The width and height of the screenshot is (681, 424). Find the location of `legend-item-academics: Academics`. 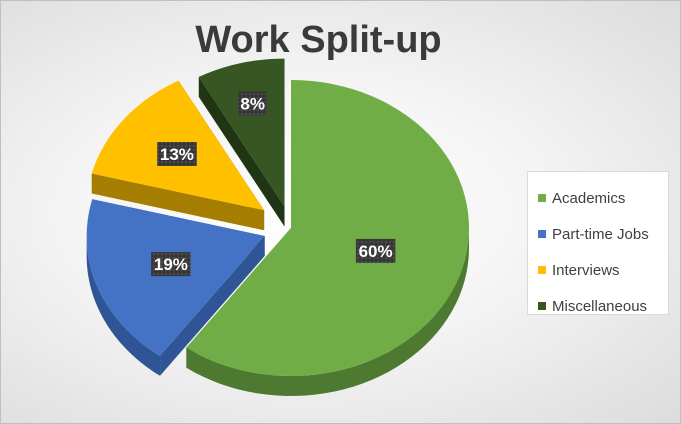

legend-item-academics: Academics is located at coordinates (603, 198).